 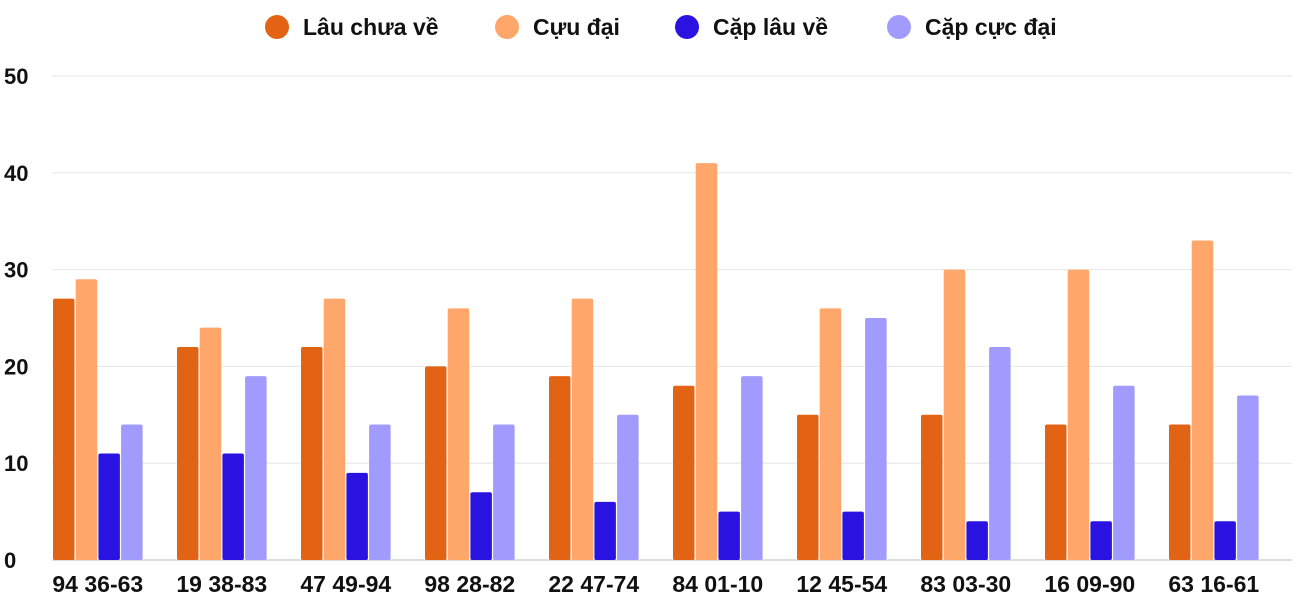 What do you see at coordinates (1213, 584) in the screenshot?
I see `x-tick-label: 63 16-61` at bounding box center [1213, 584].